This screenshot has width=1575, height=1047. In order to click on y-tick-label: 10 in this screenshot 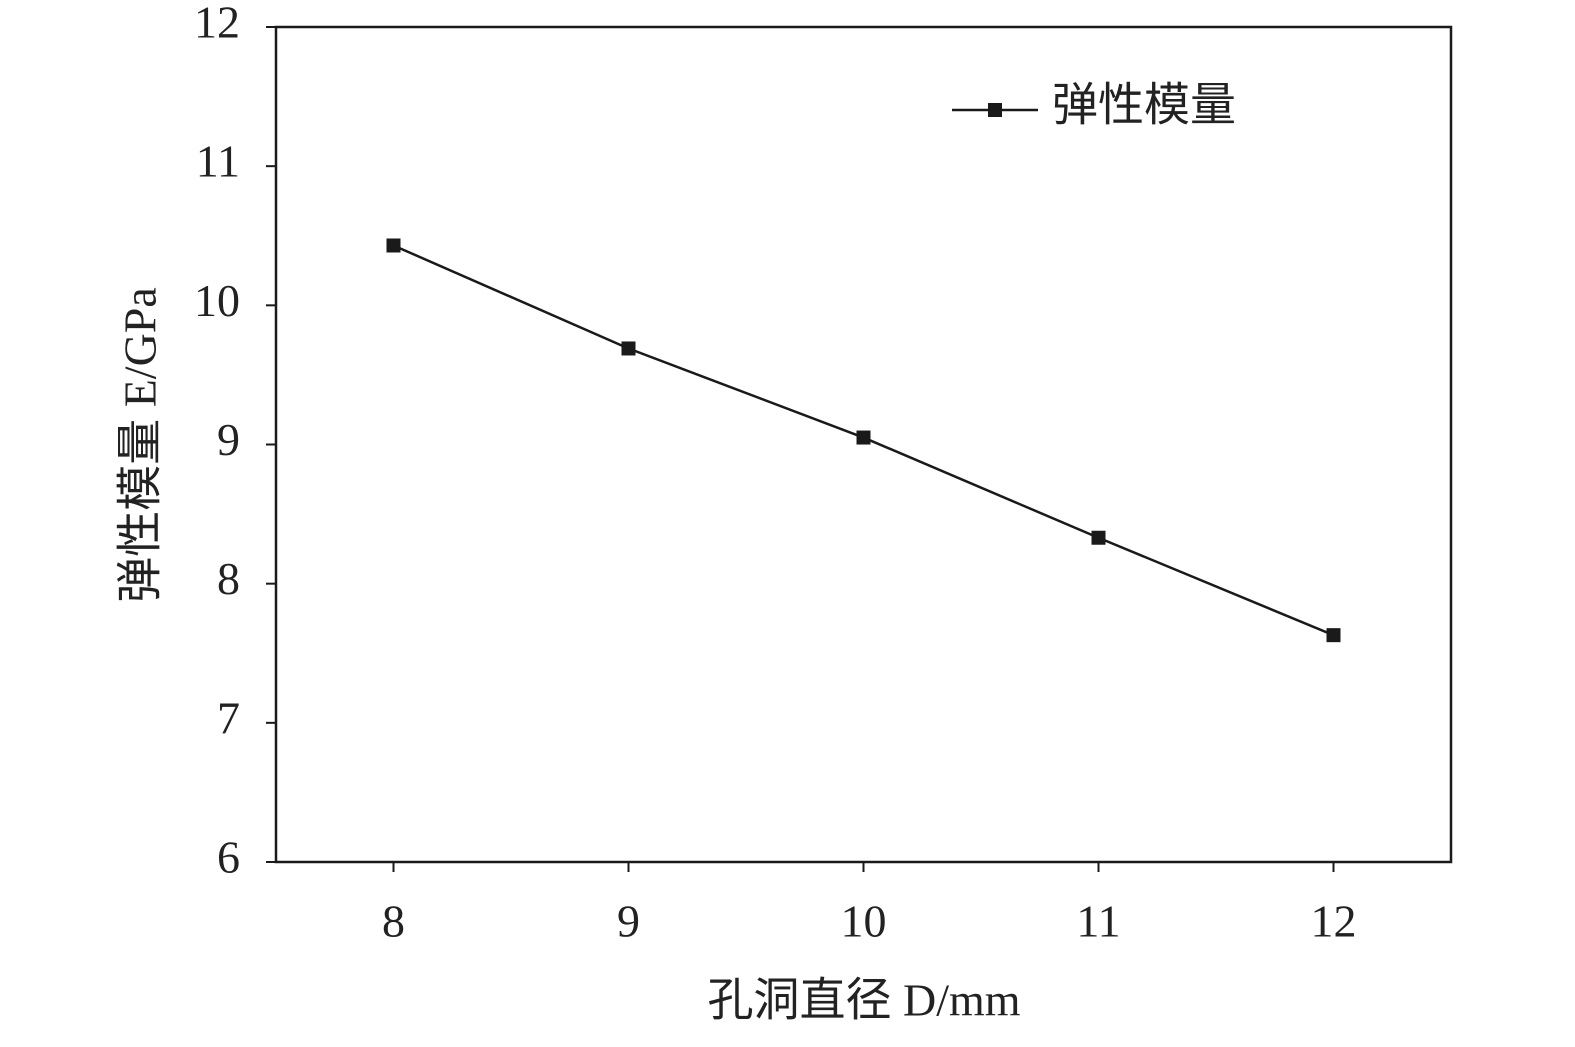, I will do `click(217, 300)`.